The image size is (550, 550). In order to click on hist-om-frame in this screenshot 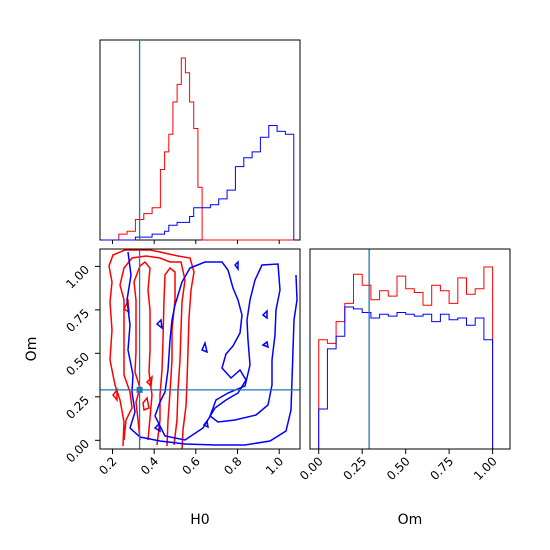, I will do `click(410, 349)`.